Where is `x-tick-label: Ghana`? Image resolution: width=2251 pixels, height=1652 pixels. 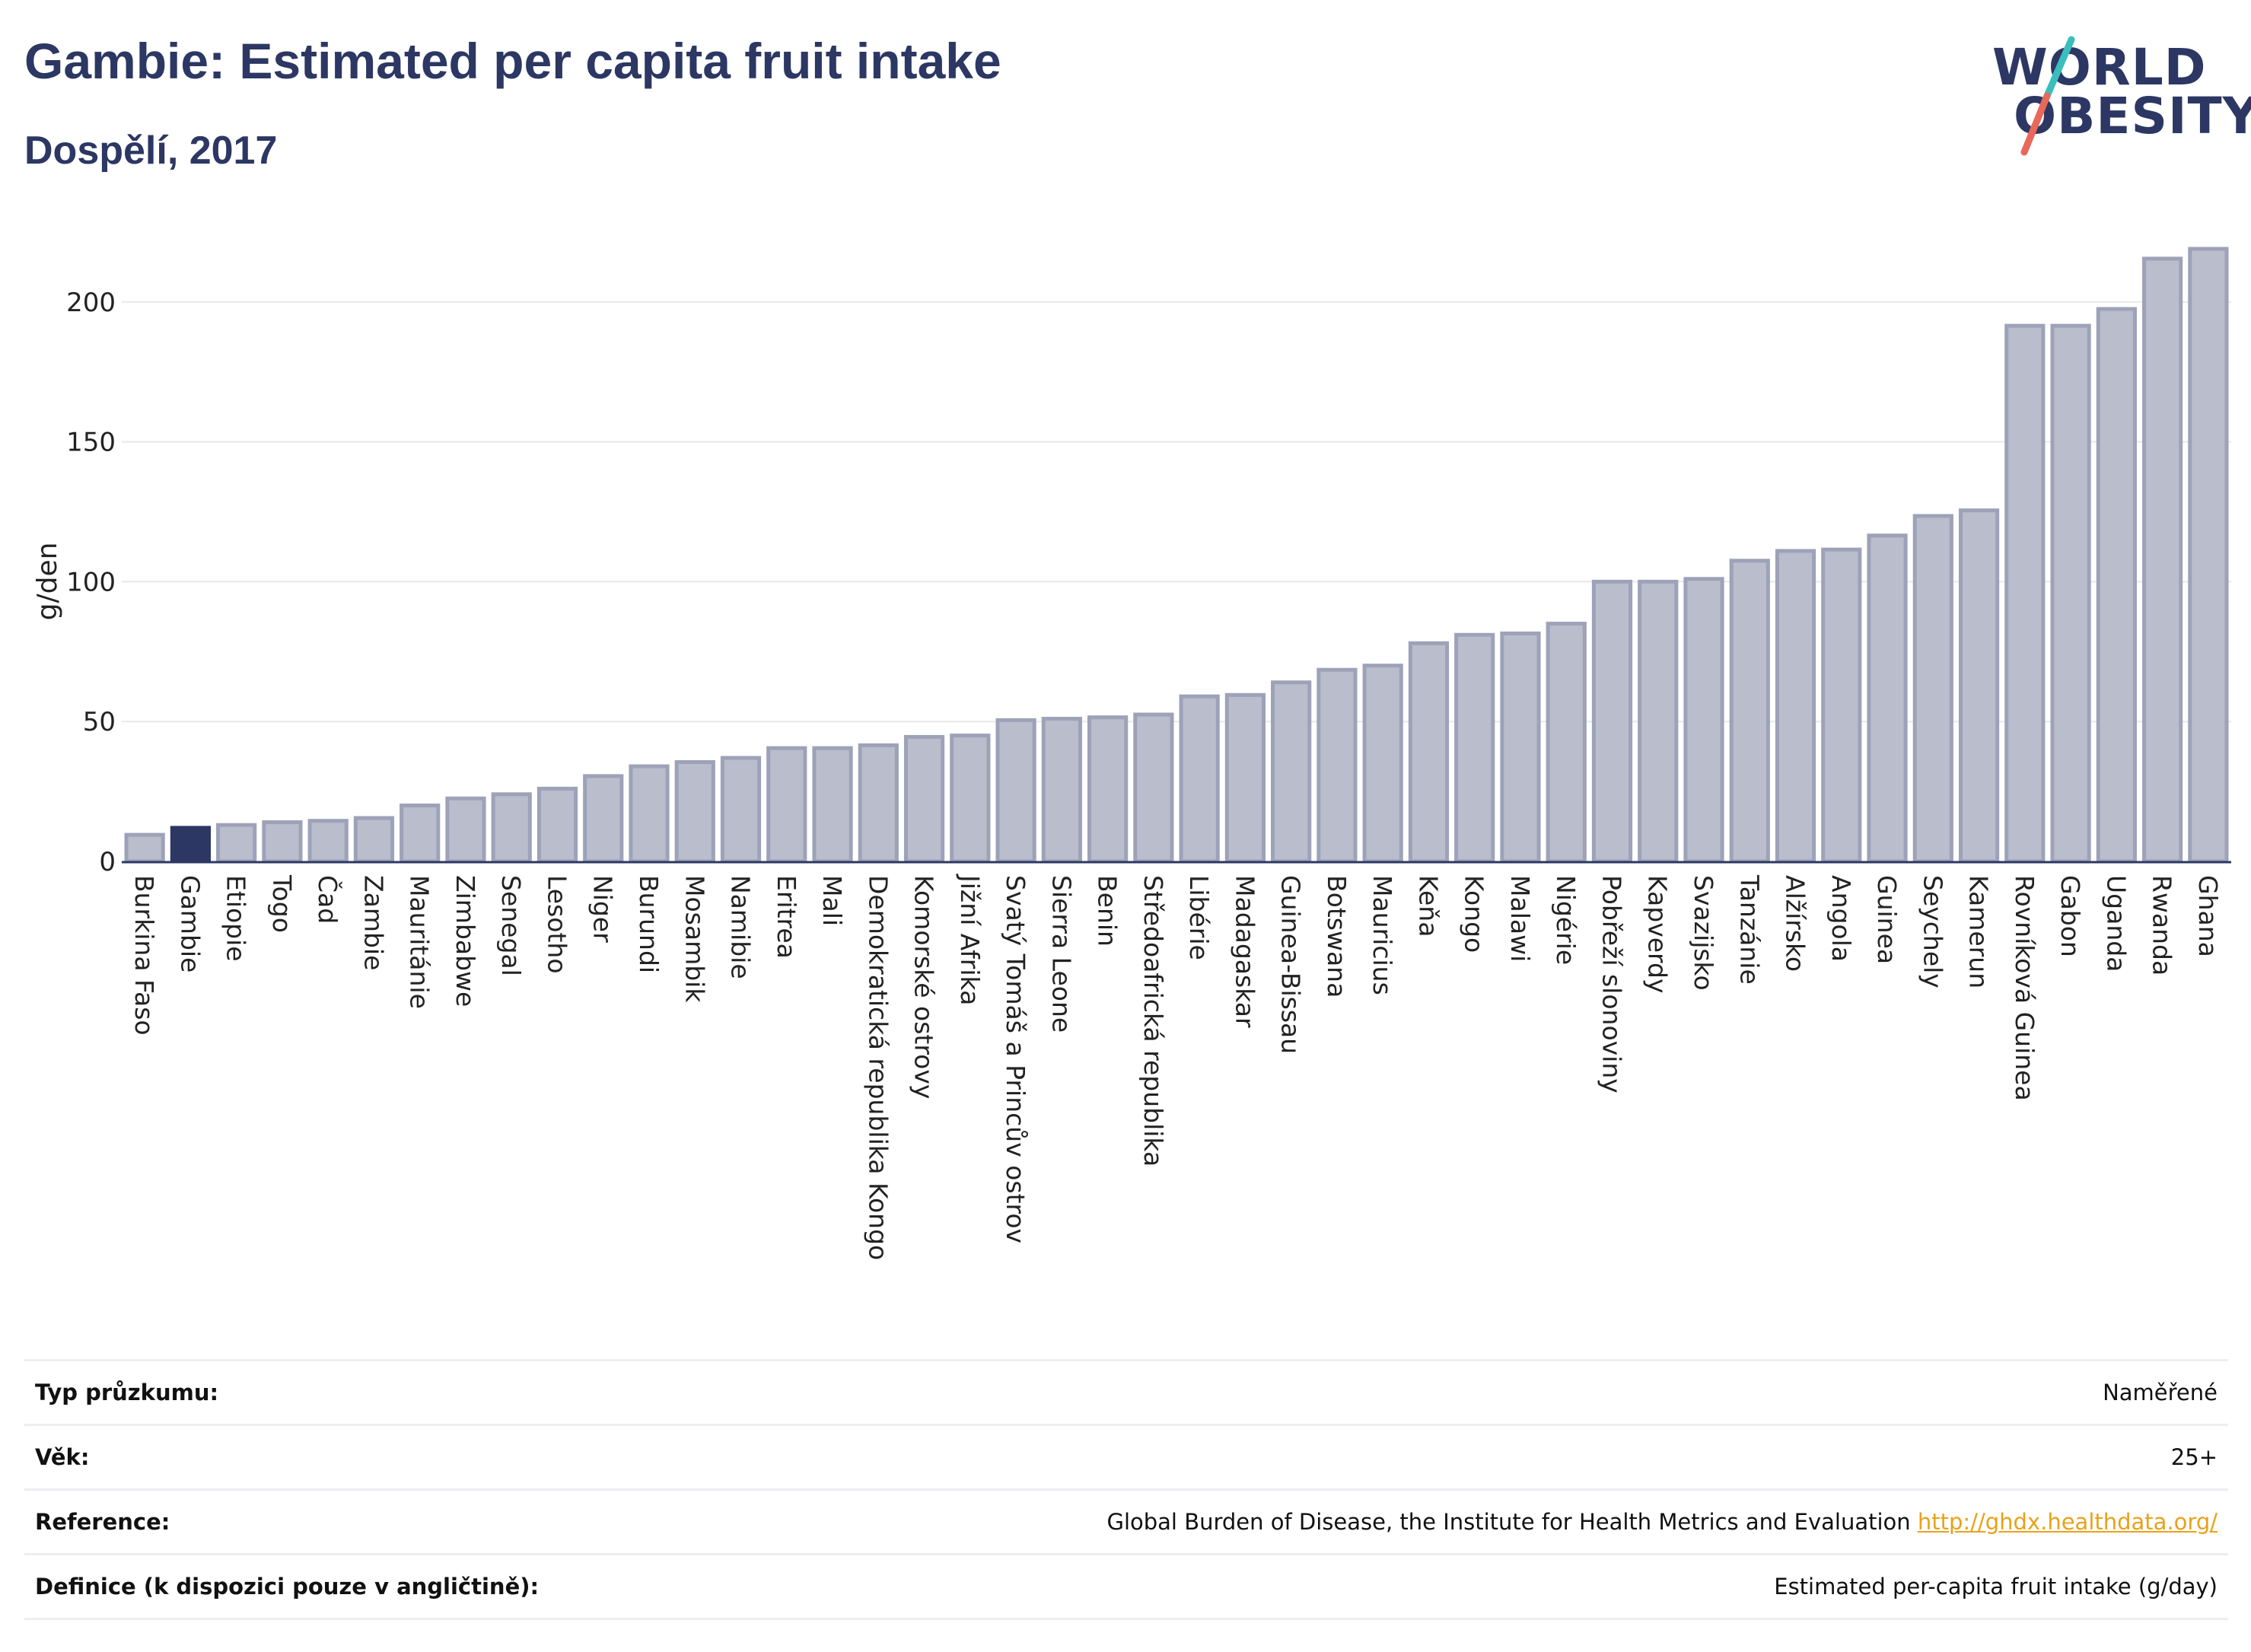 x-tick-label: Ghana is located at coordinates (2208, 916).